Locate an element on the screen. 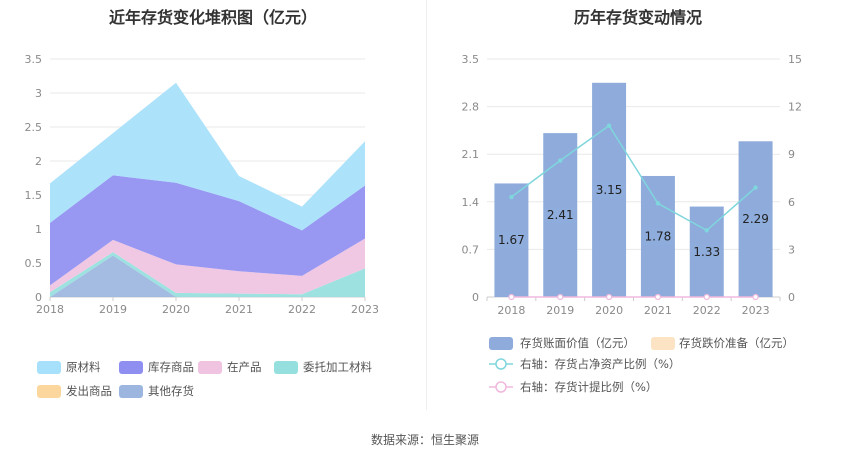 The height and width of the screenshot is (459, 850). right-y-tick-label: 1.4 is located at coordinates (471, 202).